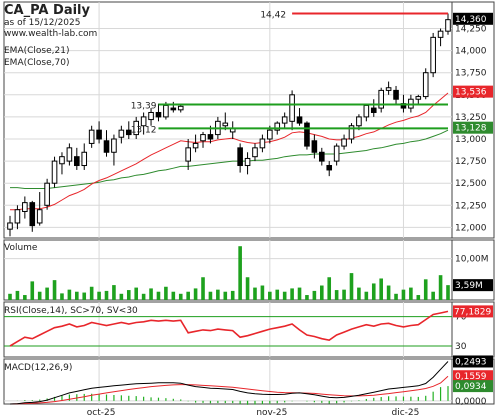  What do you see at coordinates (471, 362) in the screenshot?
I see `macd-value-label: 0,2493` at bounding box center [471, 362].